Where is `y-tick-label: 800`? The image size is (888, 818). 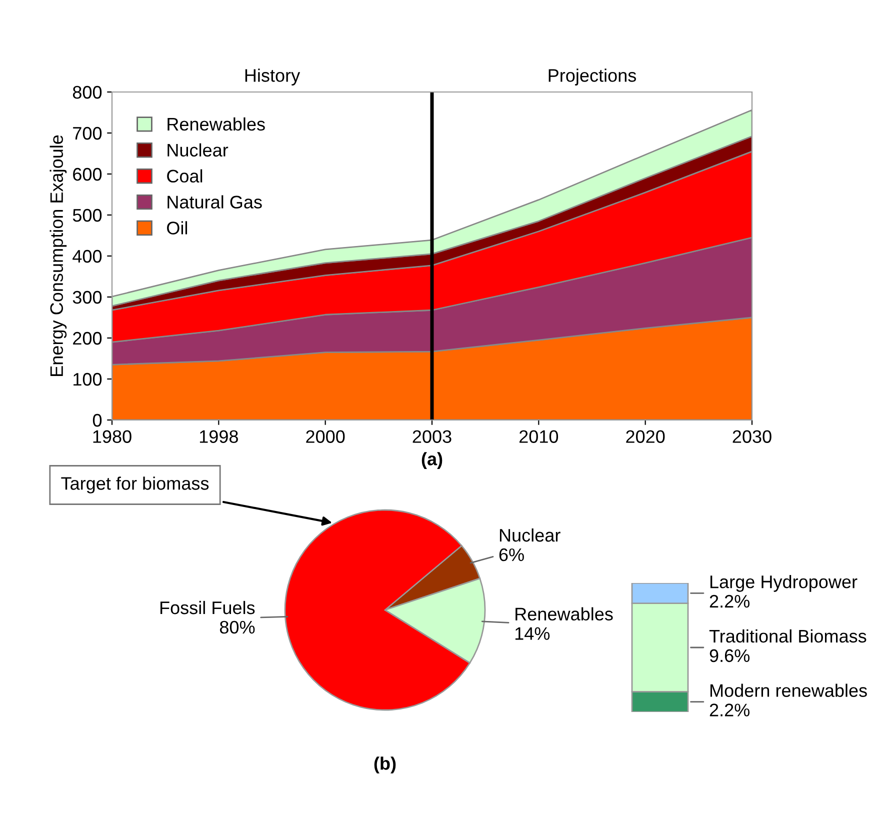 y-tick-label: 800 is located at coordinates (87, 92).